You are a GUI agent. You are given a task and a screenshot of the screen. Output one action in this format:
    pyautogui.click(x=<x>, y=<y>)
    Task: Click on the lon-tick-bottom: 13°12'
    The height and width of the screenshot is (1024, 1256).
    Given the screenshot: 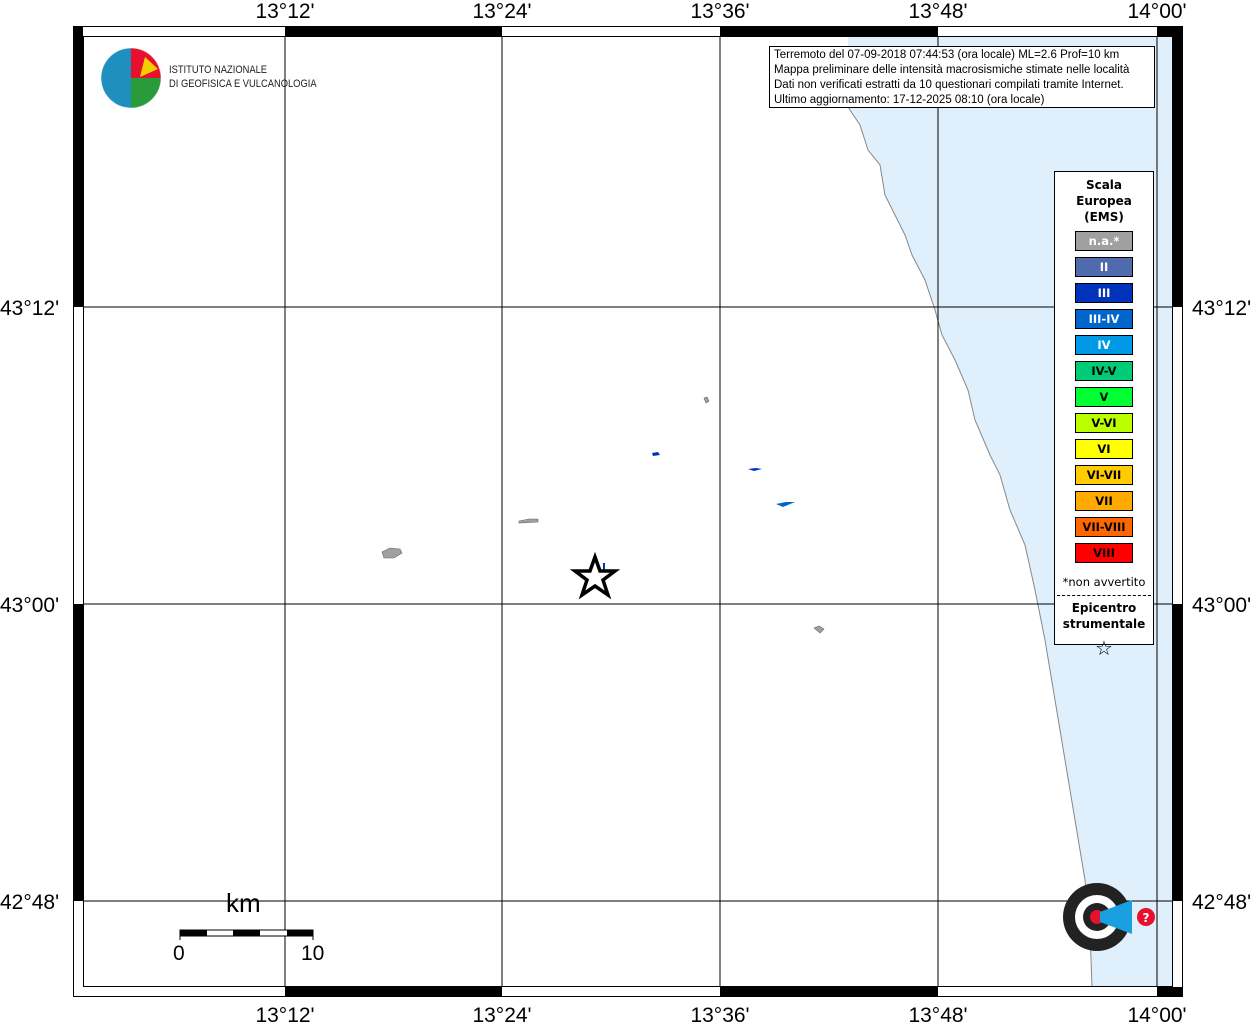 What is the action you would take?
    pyautogui.click(x=284, y=1014)
    